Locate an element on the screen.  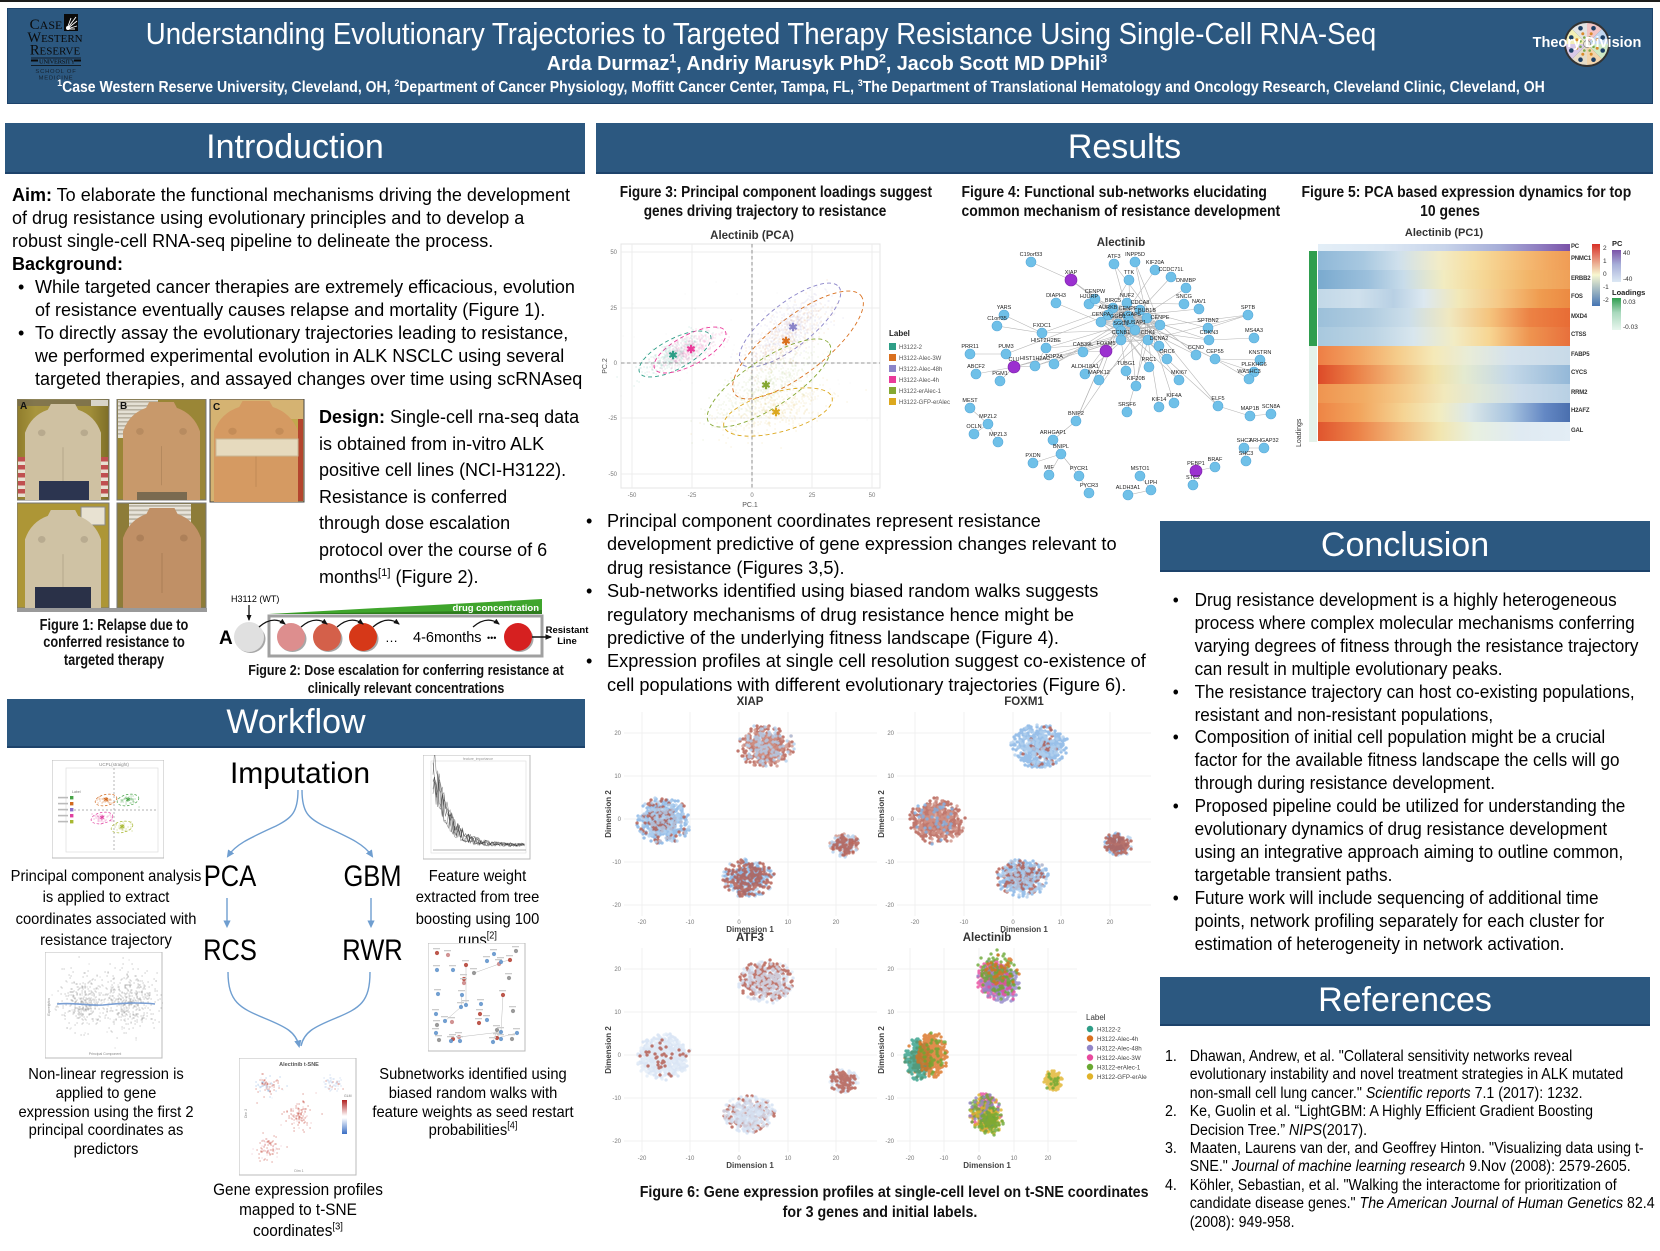
svg-text: TTK is located at coordinates (1129, 273).